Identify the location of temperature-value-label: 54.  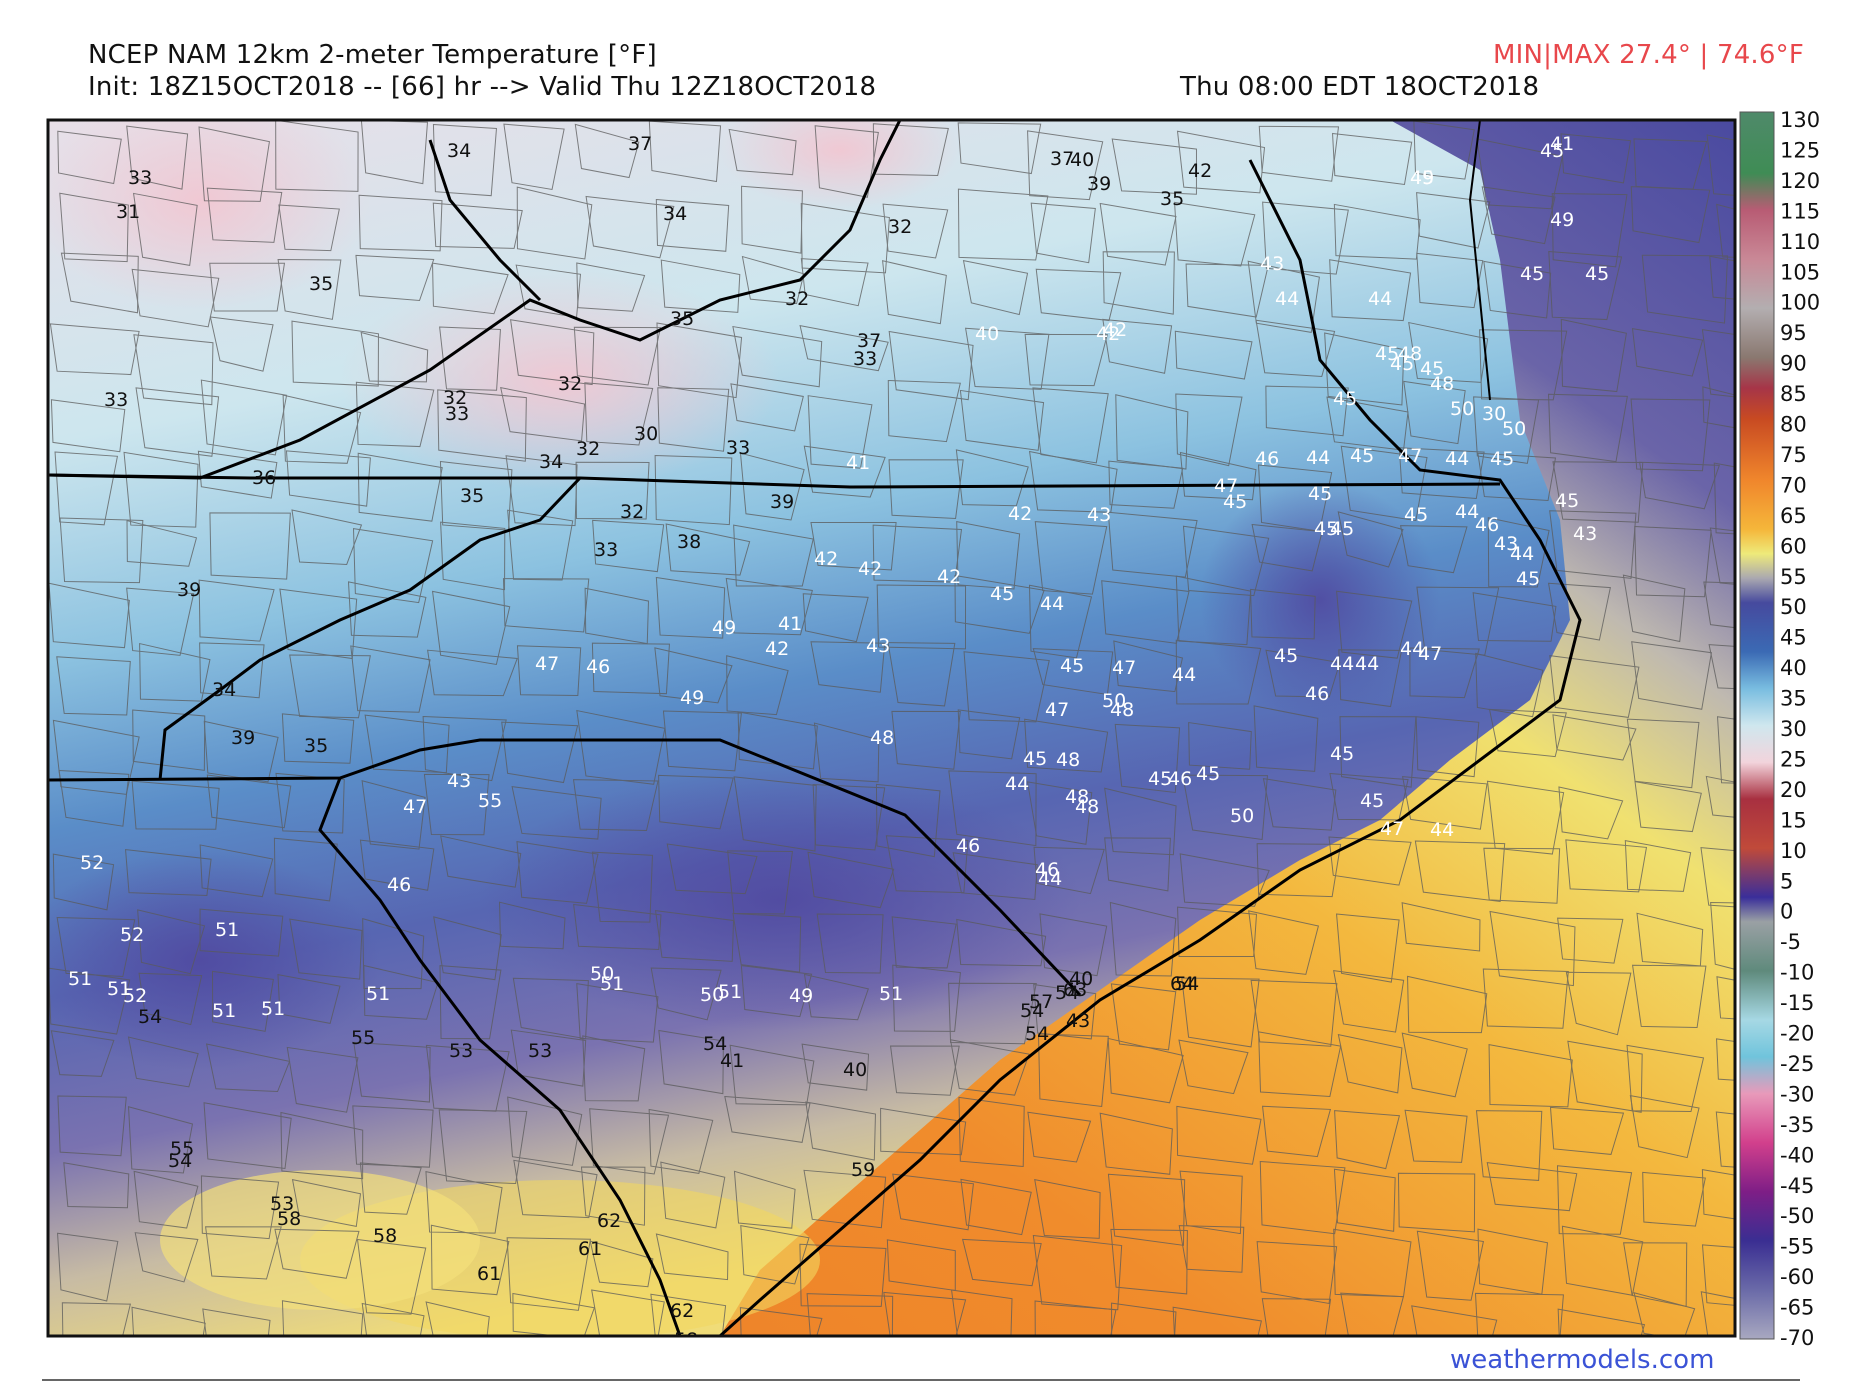
(715, 1044).